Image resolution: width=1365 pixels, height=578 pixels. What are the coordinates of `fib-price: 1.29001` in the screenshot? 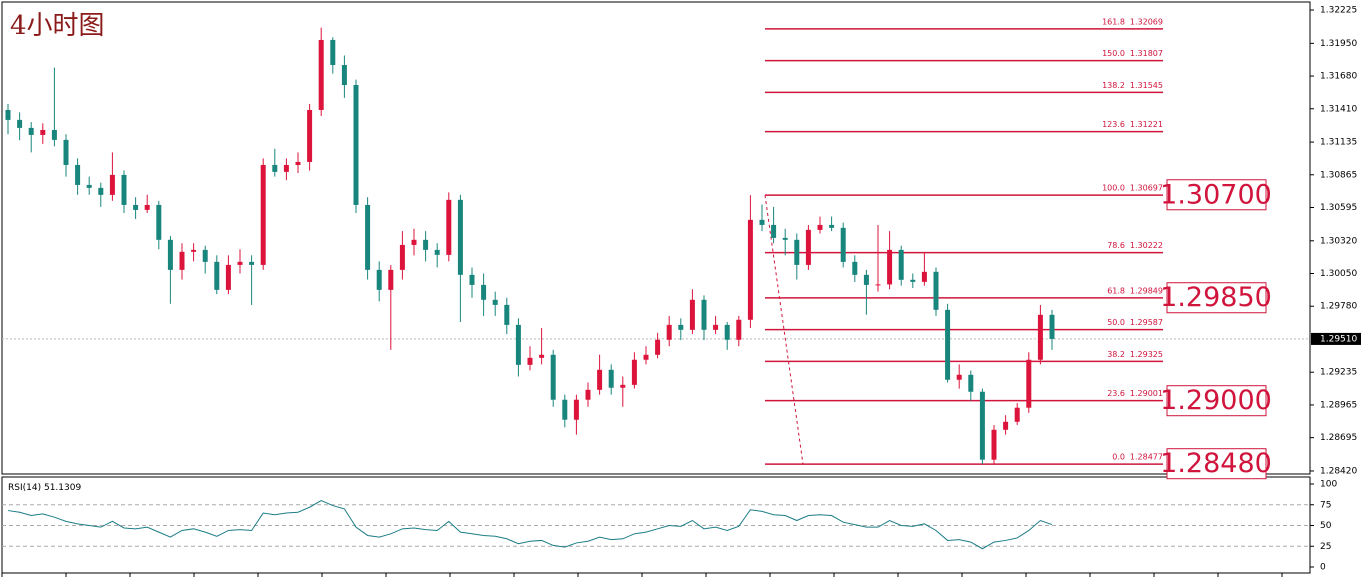 It's located at (1146, 393).